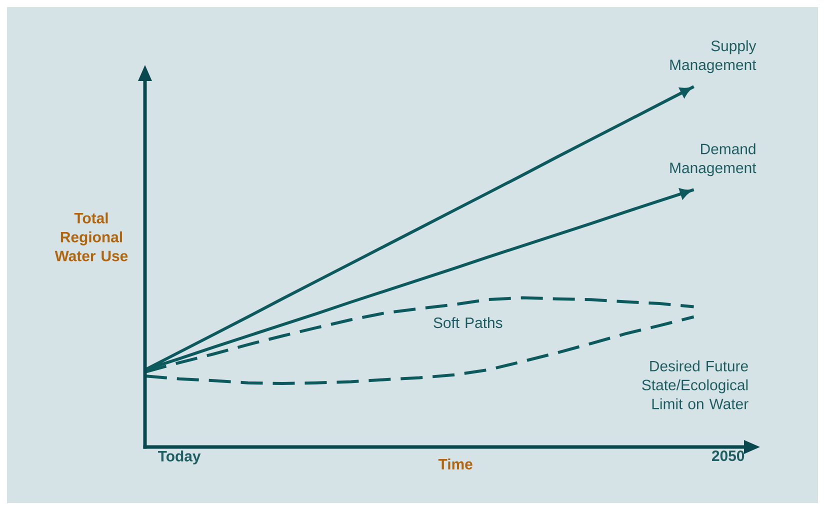 The width and height of the screenshot is (825, 510). What do you see at coordinates (179, 457) in the screenshot?
I see `x-tick-label: Today` at bounding box center [179, 457].